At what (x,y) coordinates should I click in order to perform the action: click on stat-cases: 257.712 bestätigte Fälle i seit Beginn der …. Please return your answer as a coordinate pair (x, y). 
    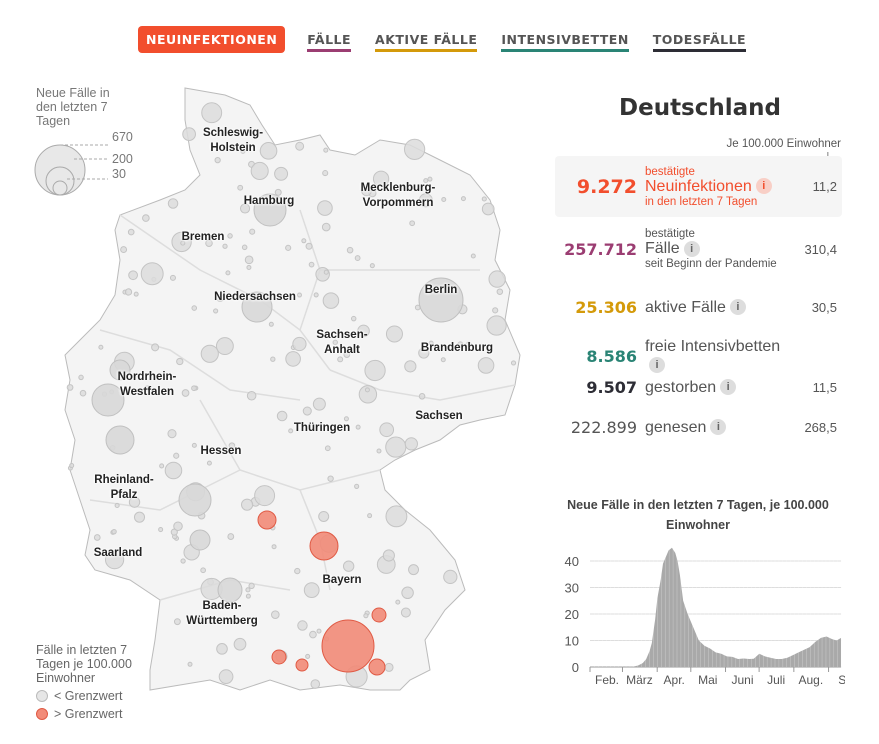
    Looking at the image, I should click on (698, 249).